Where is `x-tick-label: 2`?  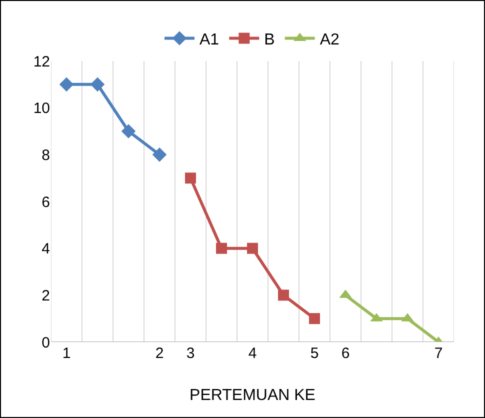 x-tick-label: 2 is located at coordinates (159, 353).